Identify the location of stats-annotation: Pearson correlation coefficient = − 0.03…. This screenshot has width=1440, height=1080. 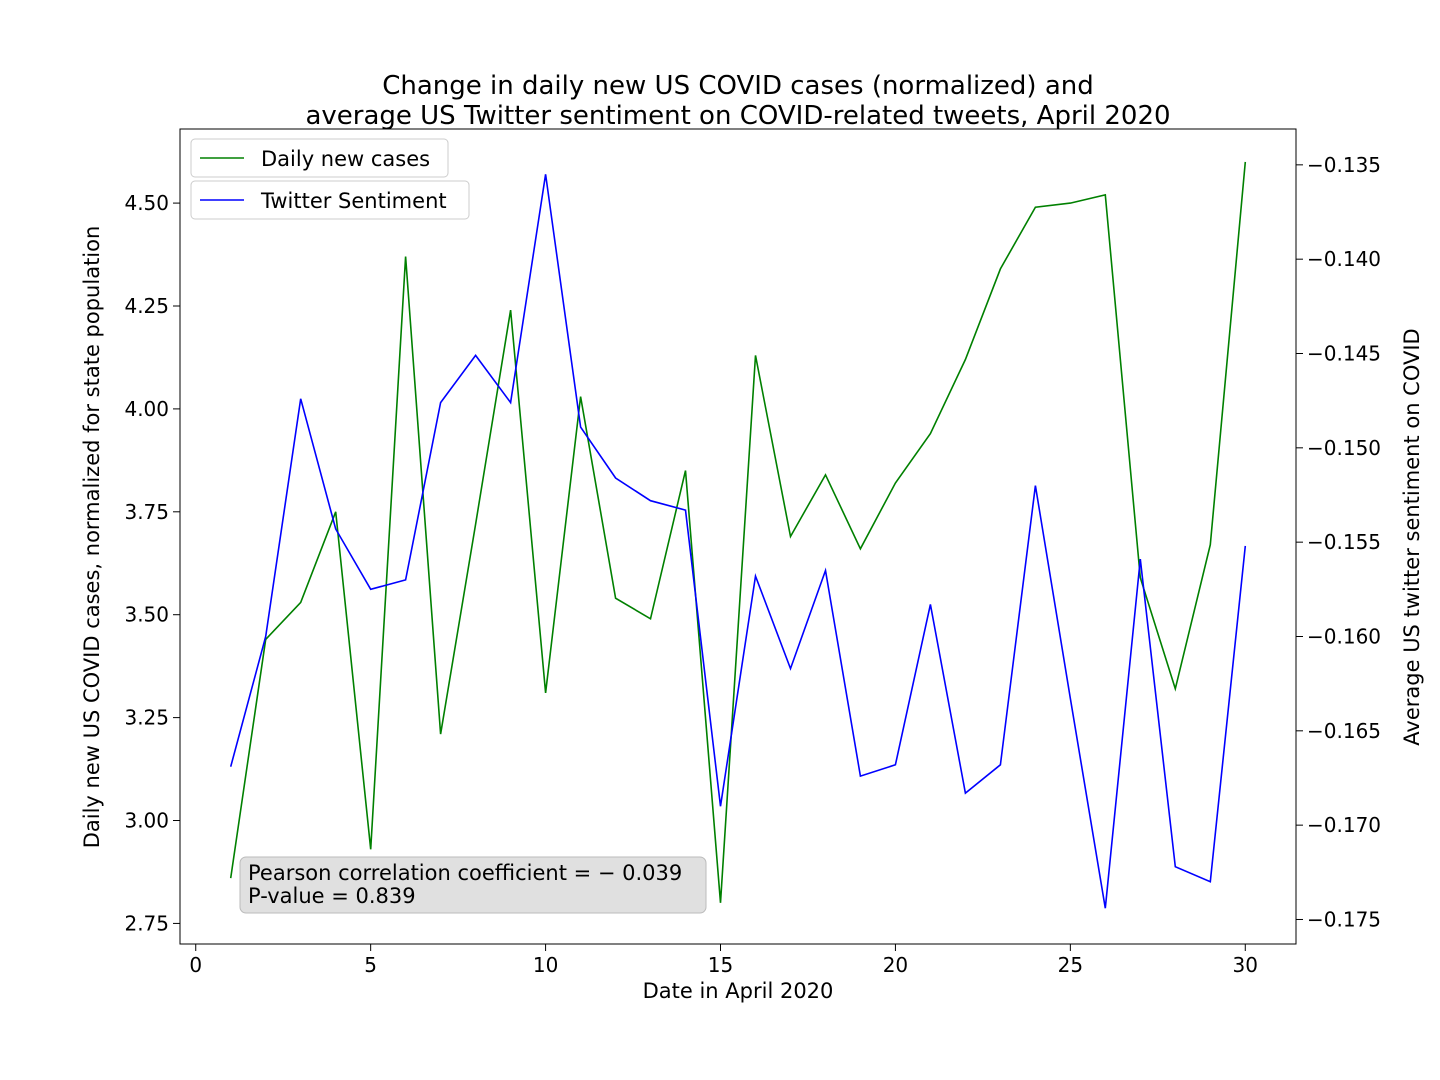
(473, 885).